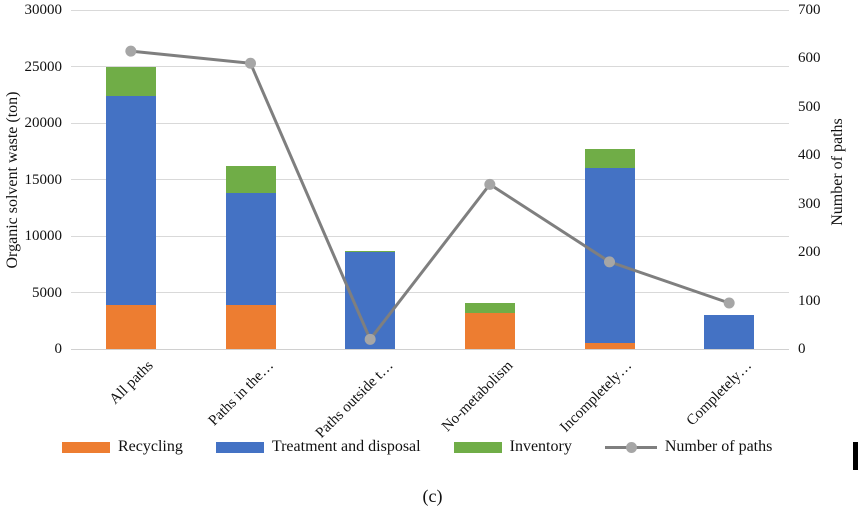  Describe the element at coordinates (43, 10) in the screenshot. I see `left-axis-tick-label: 30000` at that location.